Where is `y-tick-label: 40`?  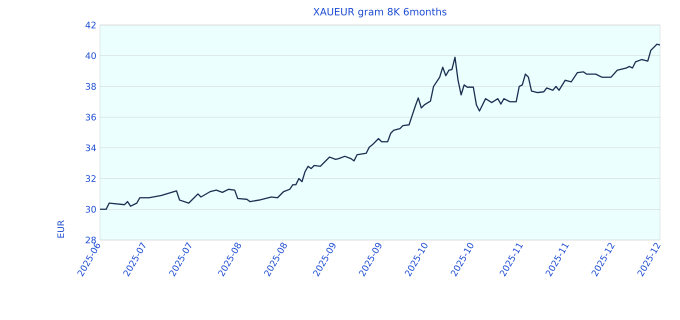
y-tick-label: 40 is located at coordinates (91, 56).